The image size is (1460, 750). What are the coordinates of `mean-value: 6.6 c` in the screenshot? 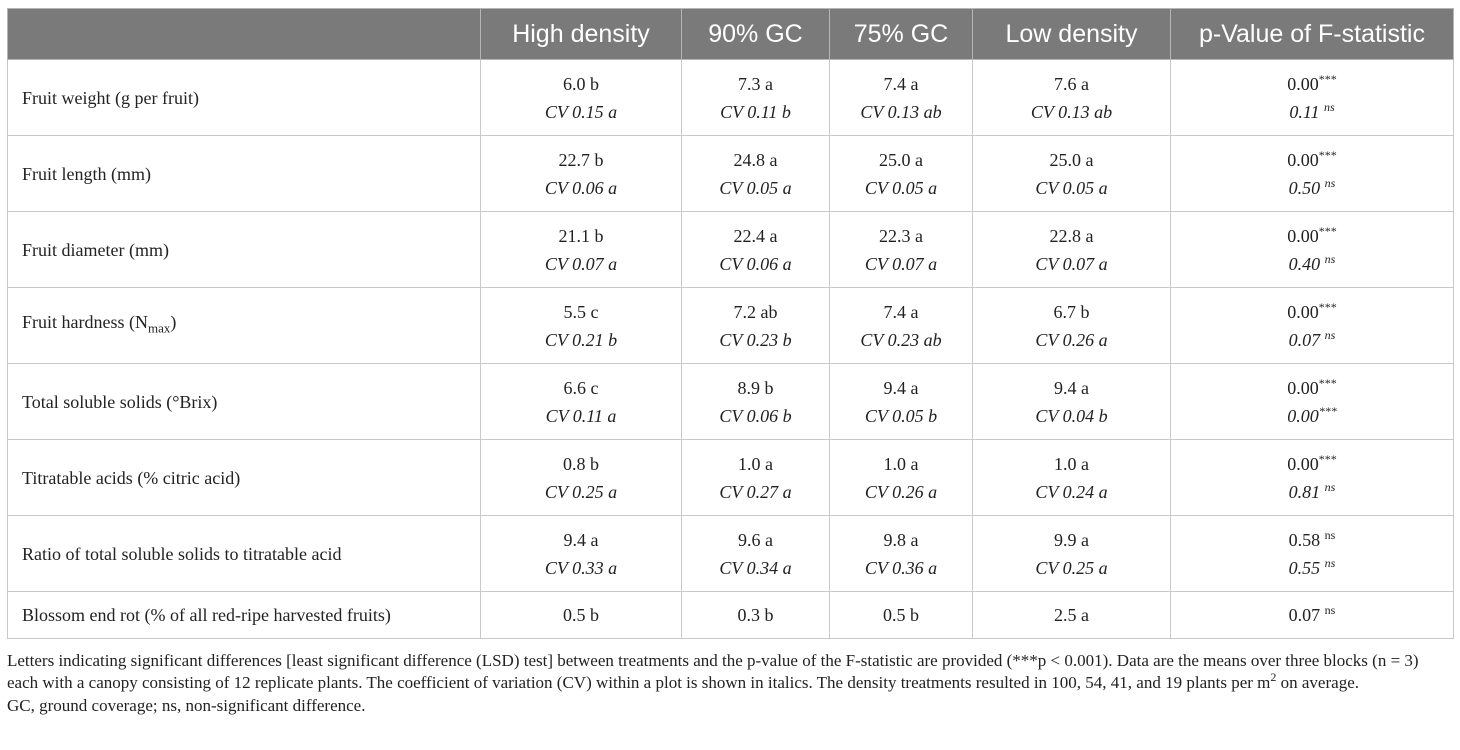 It's located at (581, 387).